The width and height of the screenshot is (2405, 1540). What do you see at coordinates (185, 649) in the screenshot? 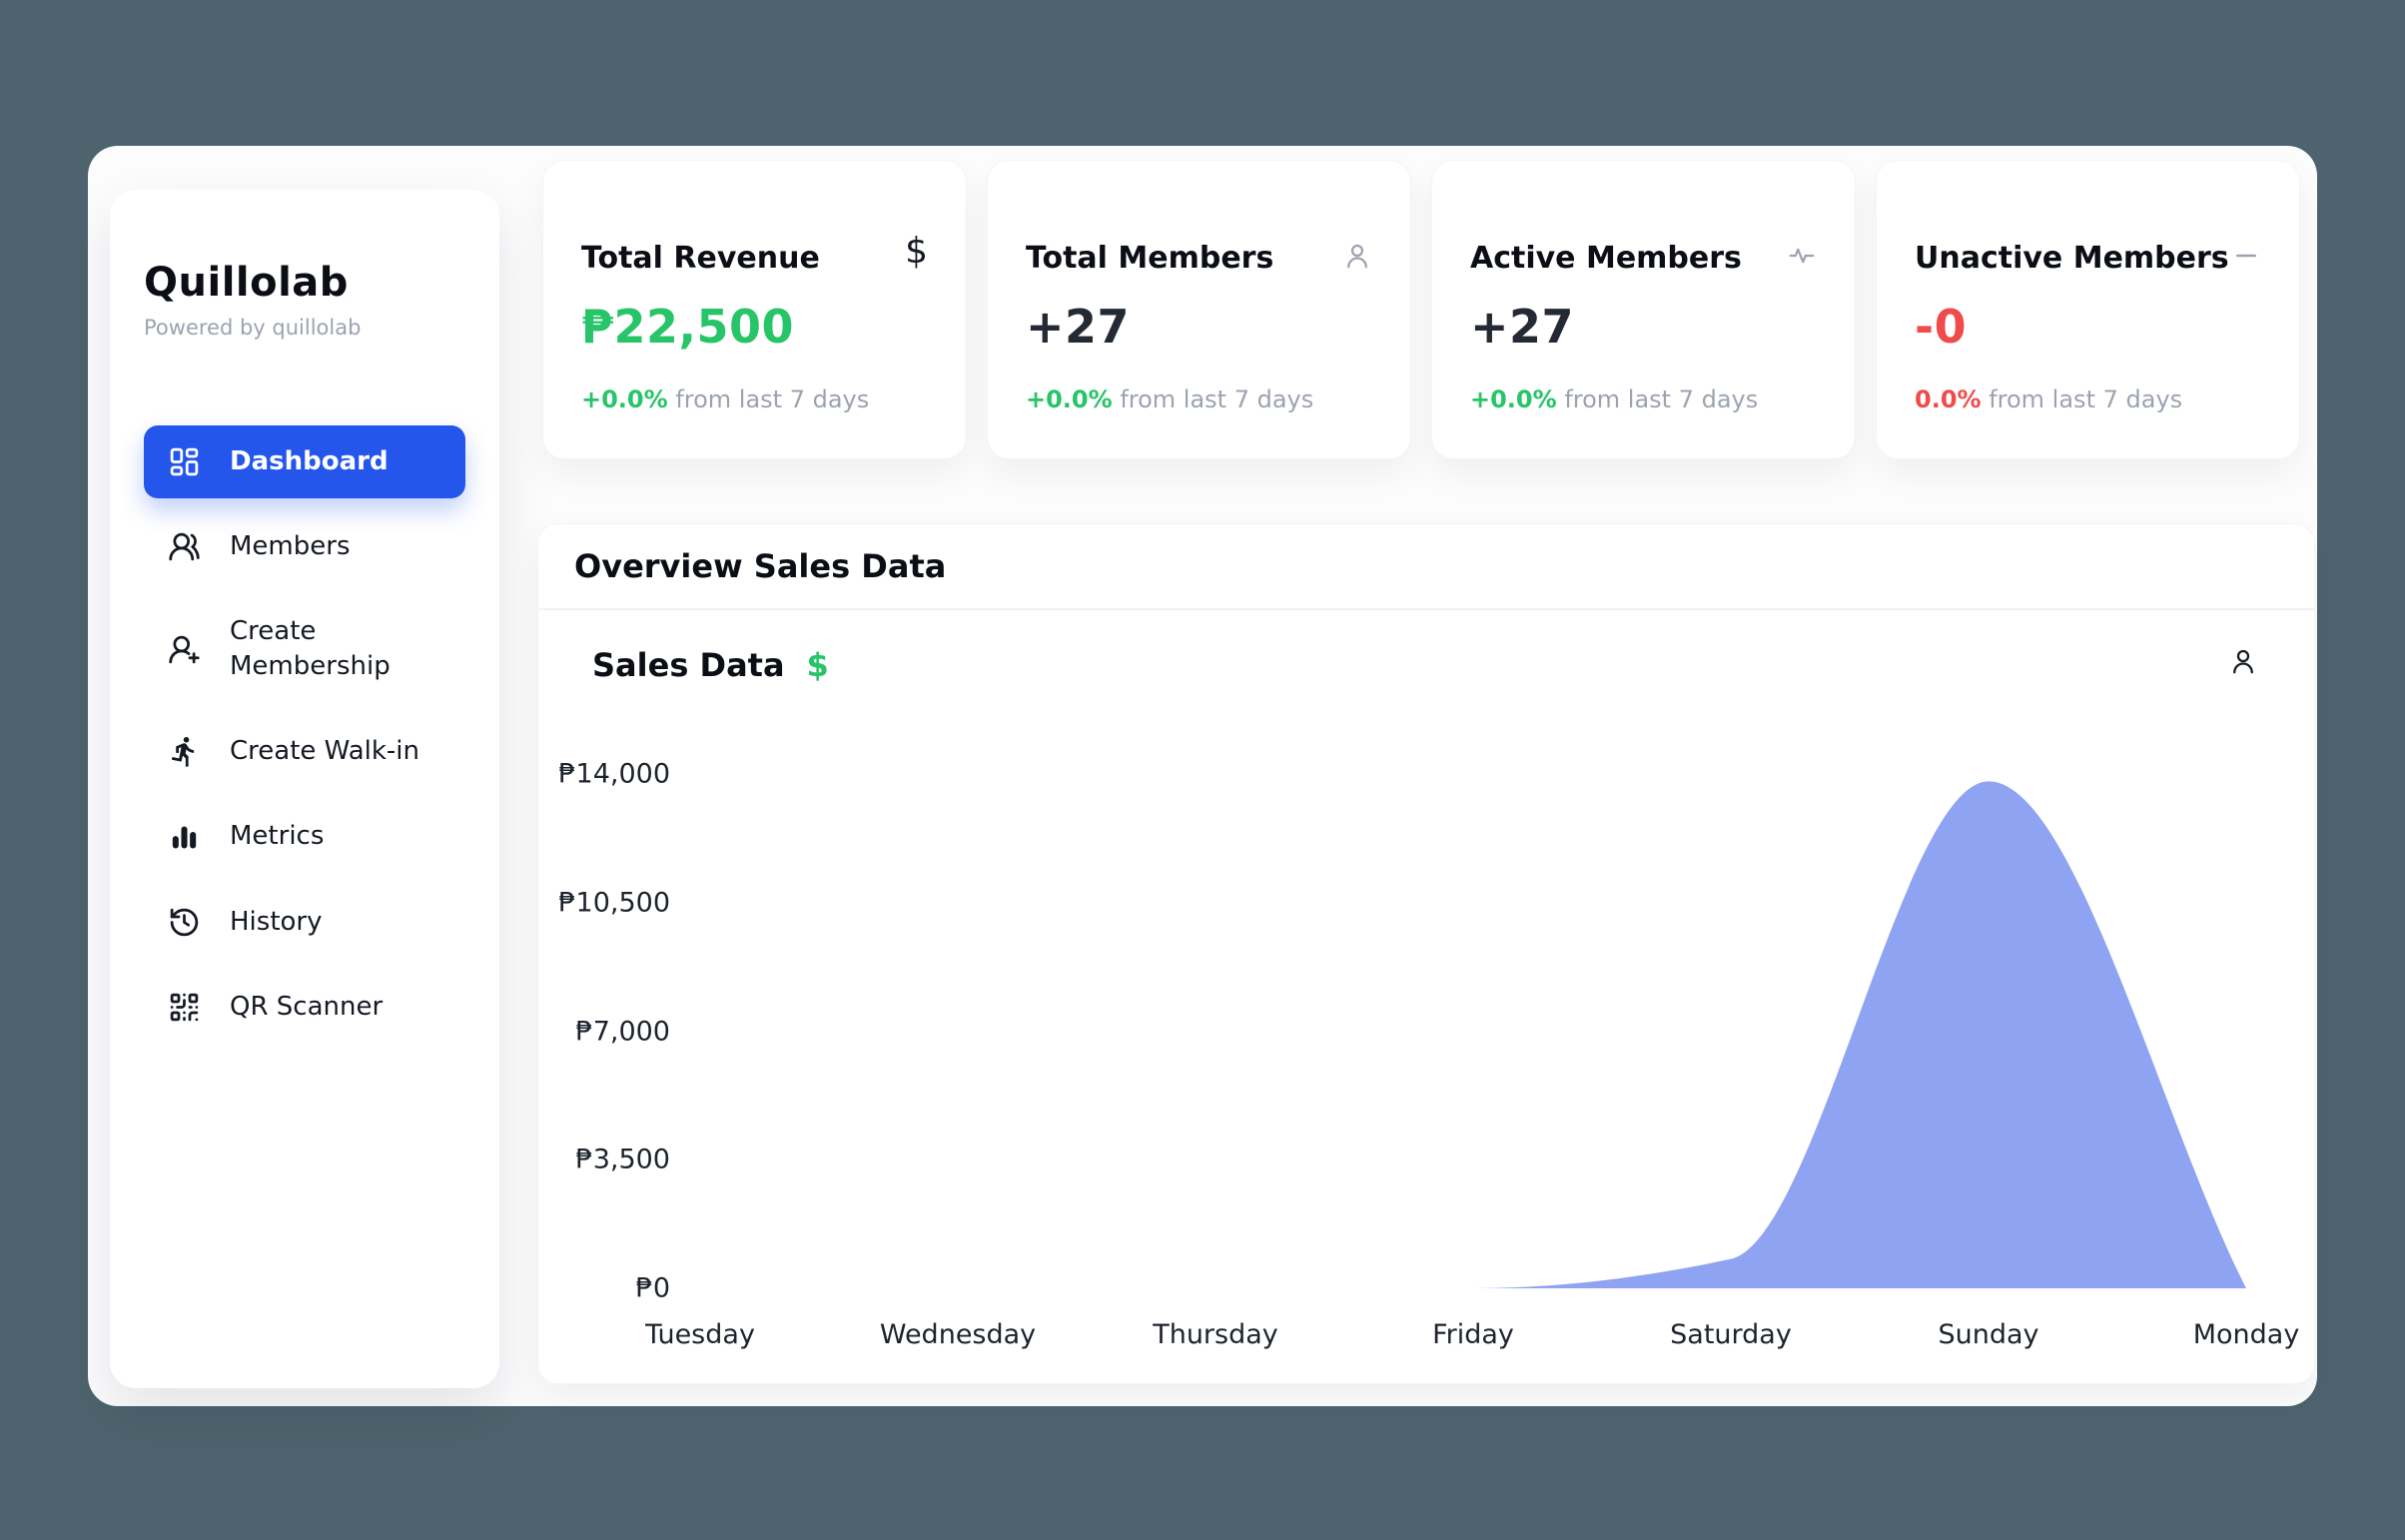
I see `person-add-icon` at bounding box center [185, 649].